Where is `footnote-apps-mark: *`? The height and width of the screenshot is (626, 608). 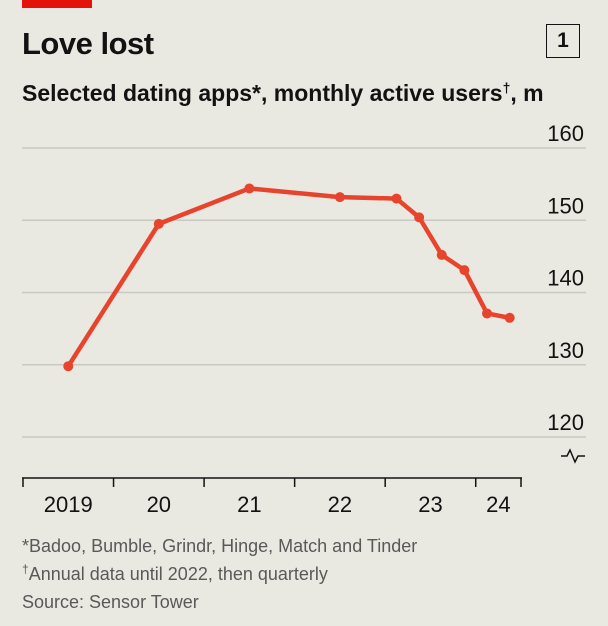 footnote-apps-mark: * is located at coordinates (26, 546).